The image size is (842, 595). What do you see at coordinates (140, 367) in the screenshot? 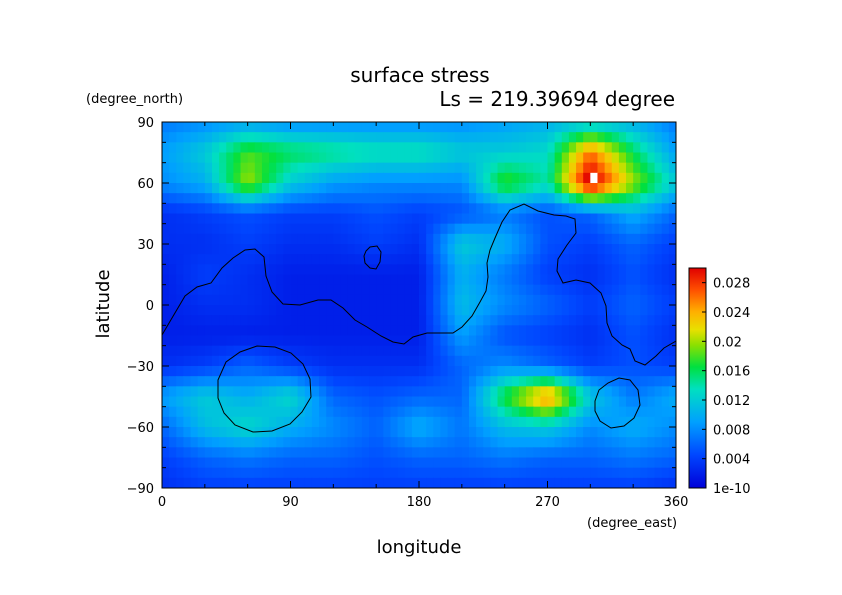
I see `y-tick-label: −30` at bounding box center [140, 367].